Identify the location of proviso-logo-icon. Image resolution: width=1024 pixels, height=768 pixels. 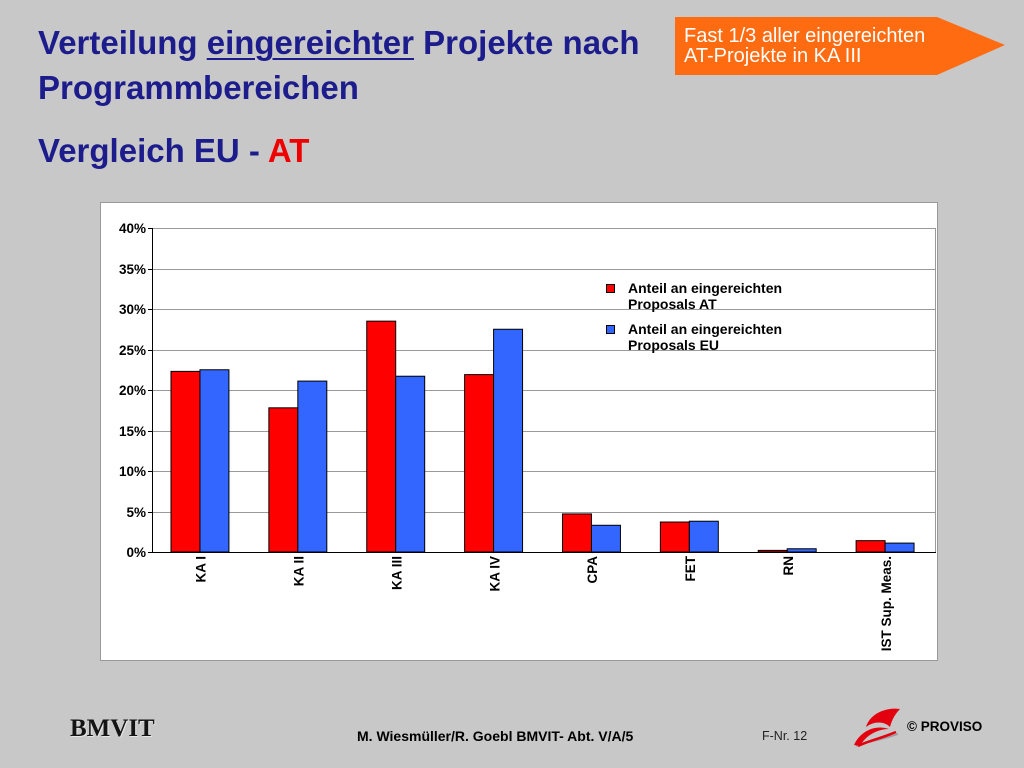
(877, 726).